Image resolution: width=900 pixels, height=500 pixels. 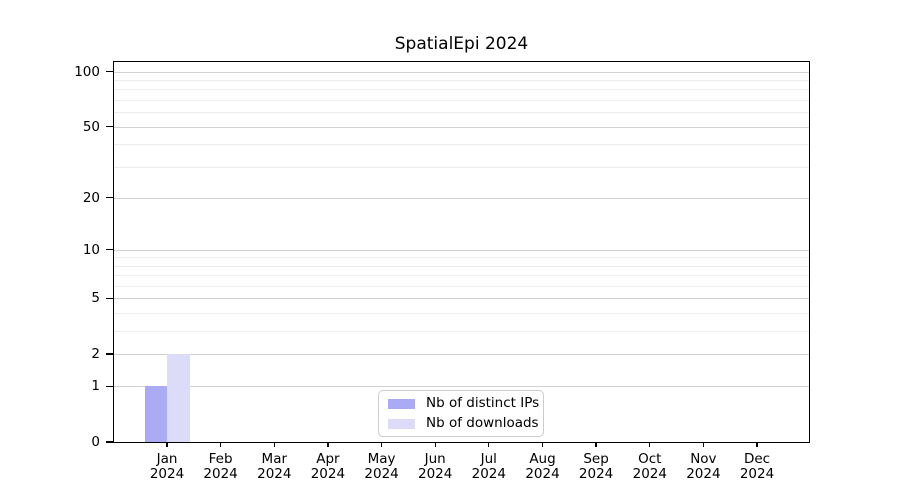 I want to click on x-tick-month: Jan, so click(x=167, y=459).